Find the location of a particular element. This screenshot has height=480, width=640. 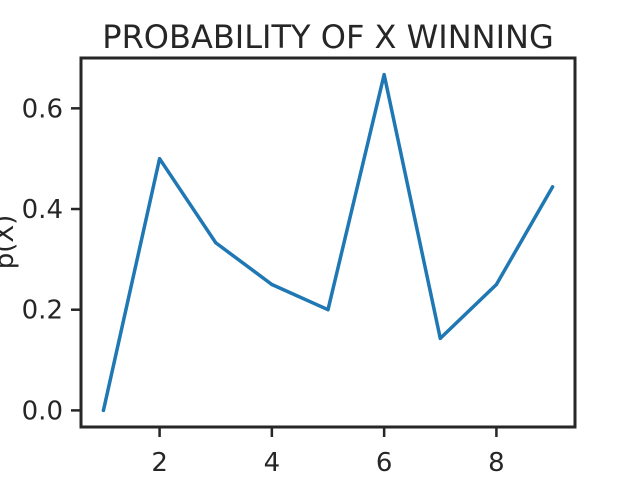

y-tick-label: 0.4 is located at coordinates (42, 210).